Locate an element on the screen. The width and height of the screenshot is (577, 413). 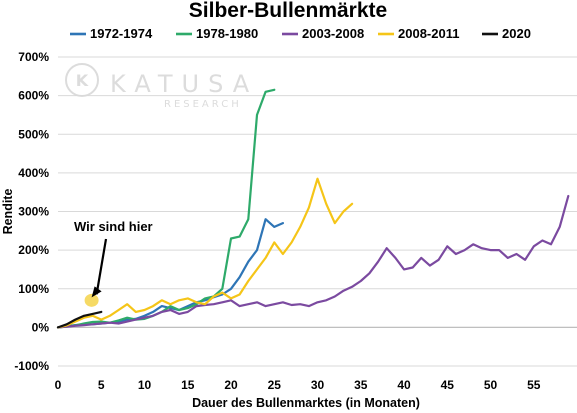
annotation: Wir sind hier is located at coordinates (113, 263).